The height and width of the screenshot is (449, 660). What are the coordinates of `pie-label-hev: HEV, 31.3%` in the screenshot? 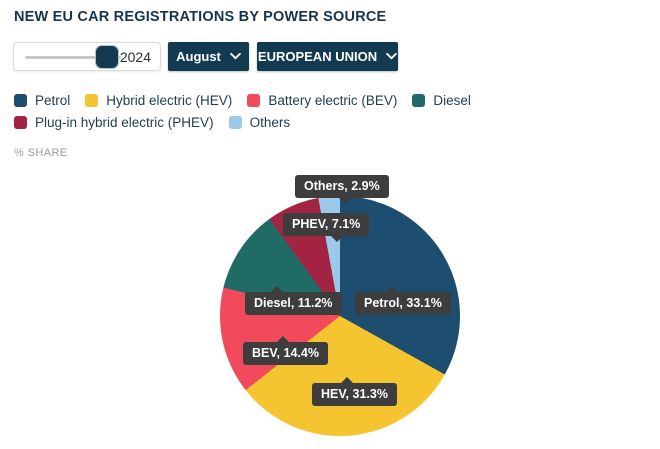 It's located at (354, 391).